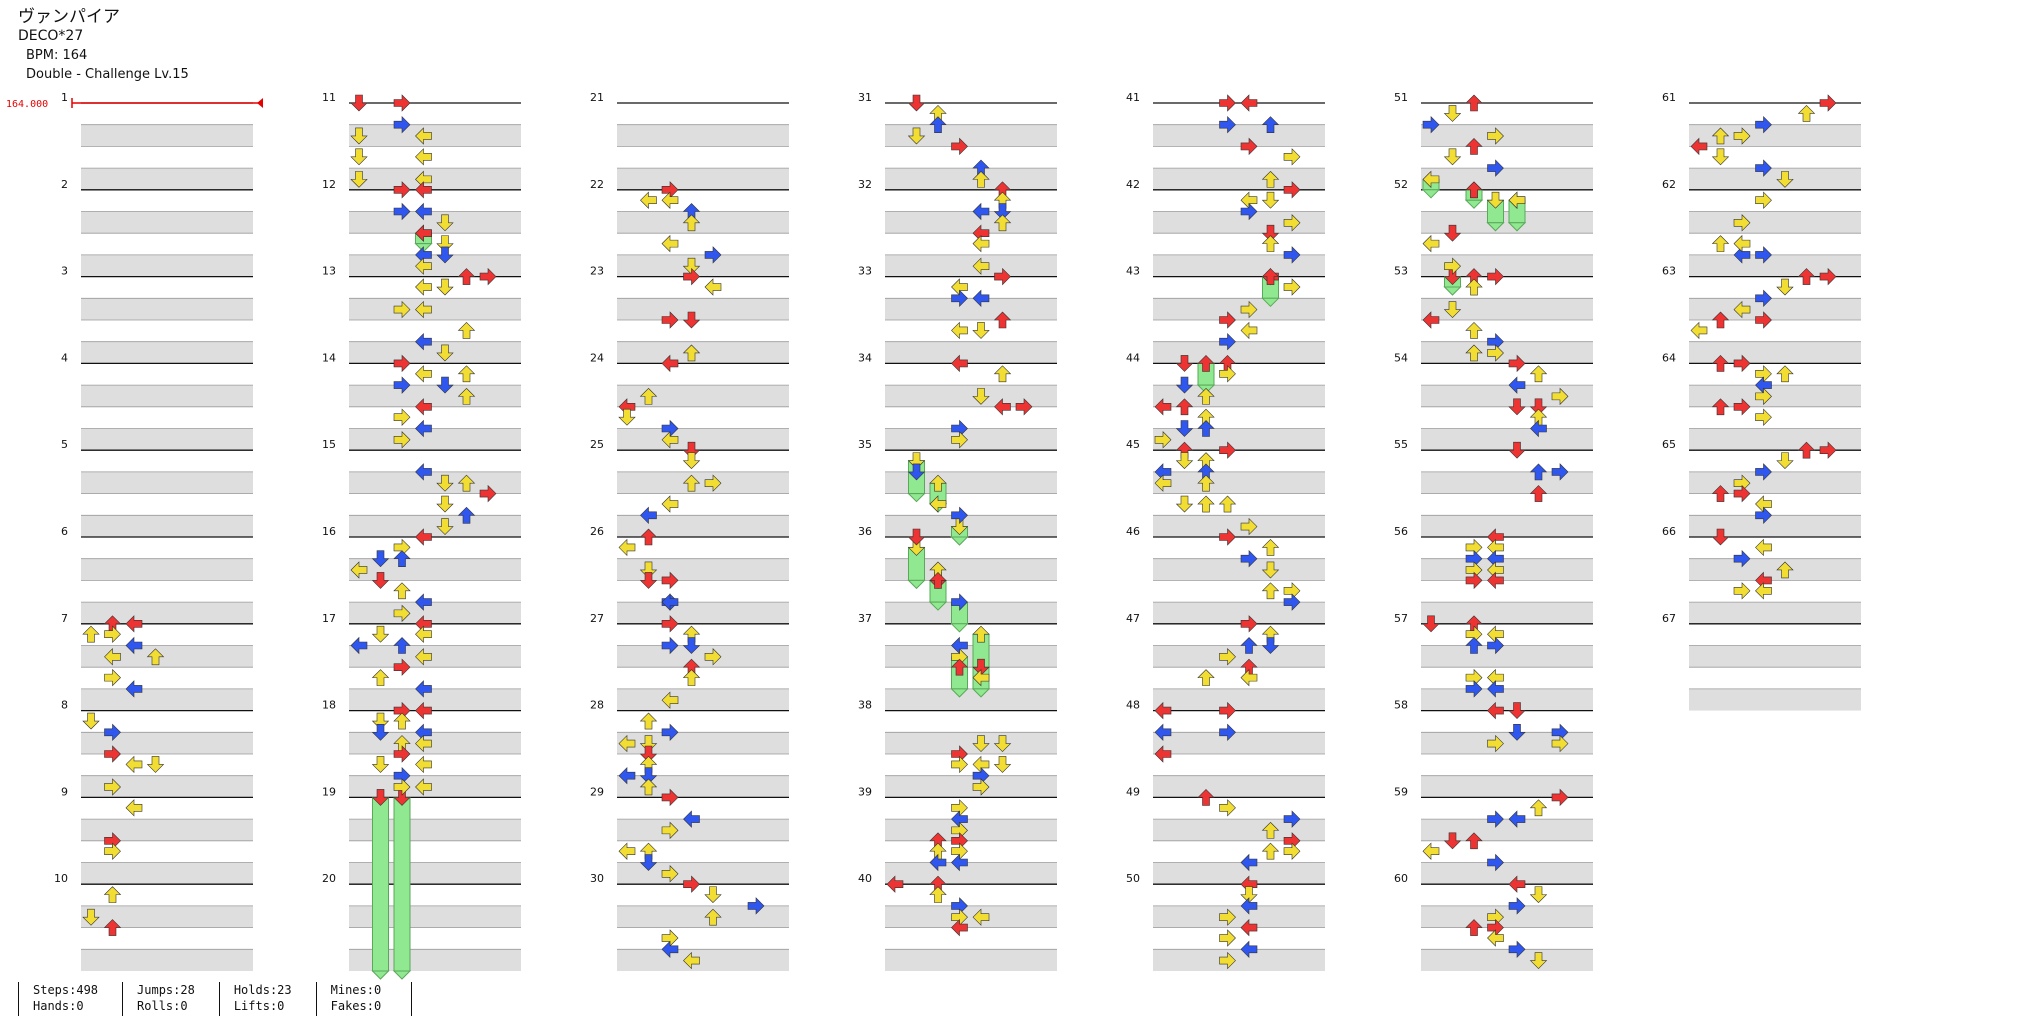 This screenshot has height=1024, width=2039. Describe the element at coordinates (865, 184) in the screenshot. I see `measure-number: 32` at that location.